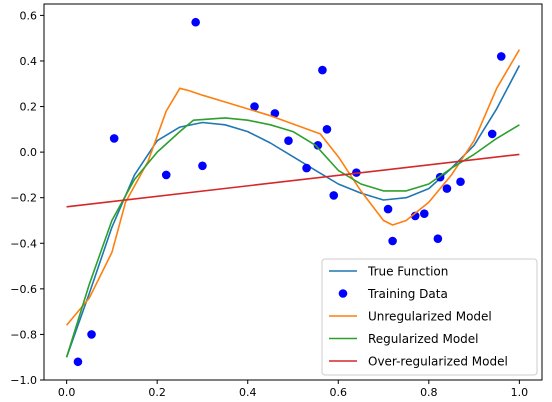 This screenshot has width=552, height=402. Describe the element at coordinates (29, 15) in the screenshot. I see `y-tick-label: 0.6` at that location.